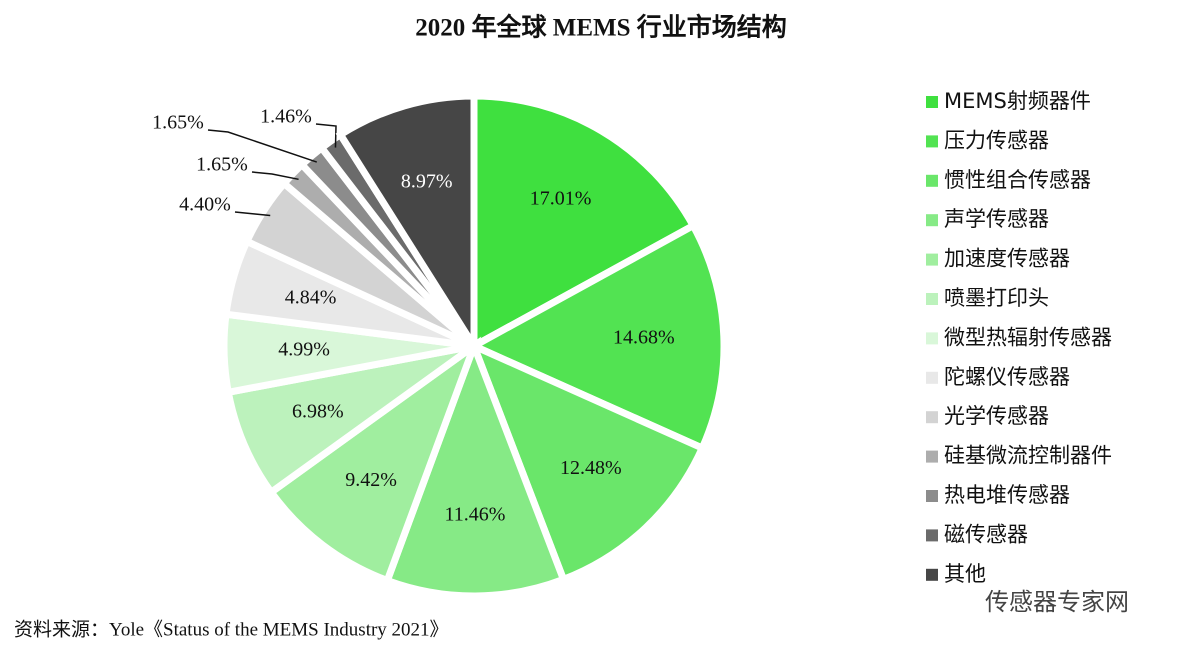  What do you see at coordinates (1007, 495) in the screenshot?
I see `legend-label: 热电堆传感器` at bounding box center [1007, 495].